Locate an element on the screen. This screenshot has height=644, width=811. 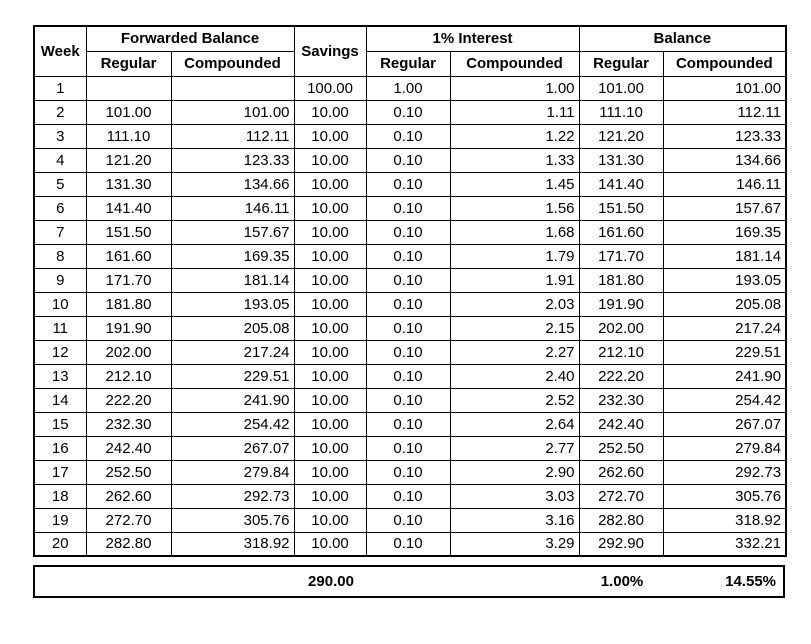
table-cell: 292.90 is located at coordinates (621, 544).